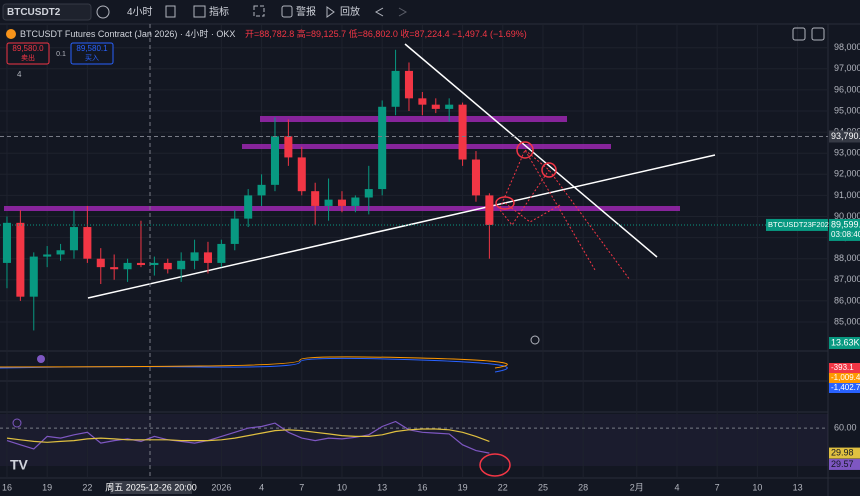  What do you see at coordinates (847, 47) in the screenshot?
I see `y-tick-label: 98,000.0` at bounding box center [847, 47].